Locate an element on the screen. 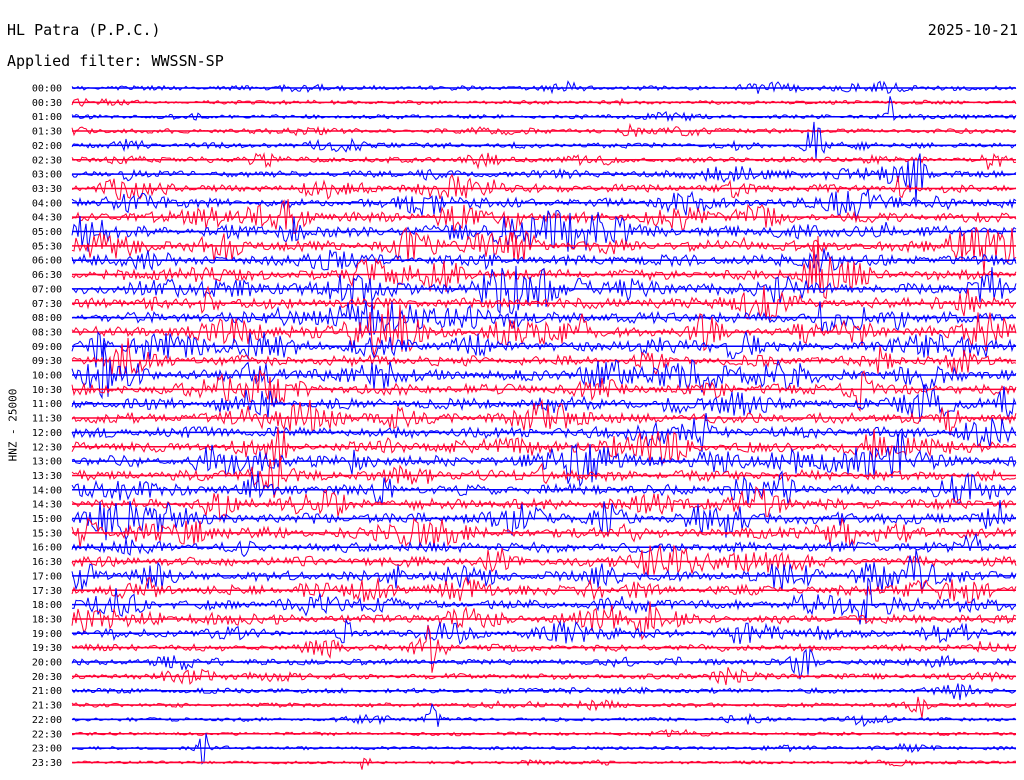  row-time-label: 07:00 is located at coordinates (47, 289).